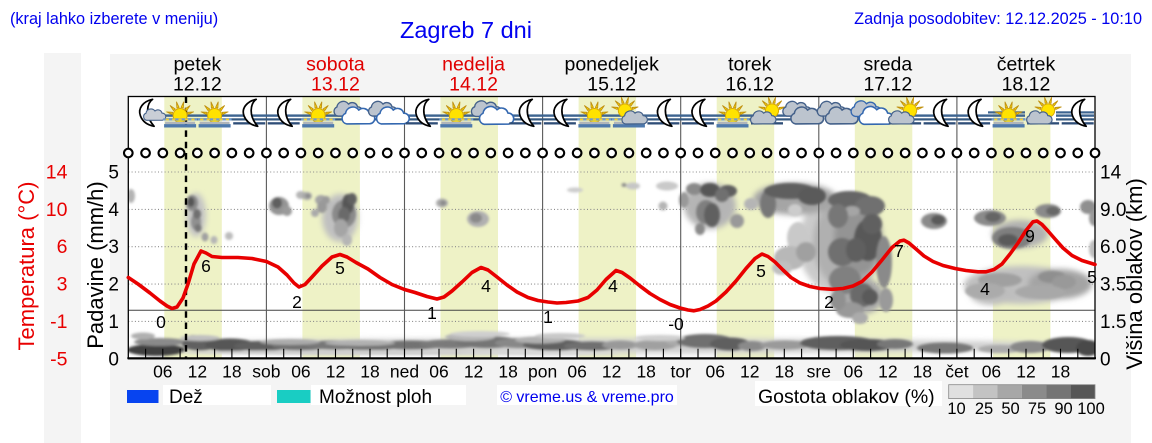 This screenshot has height=443, width=1152. I want to click on svg-text: 13.12, so click(335, 85).